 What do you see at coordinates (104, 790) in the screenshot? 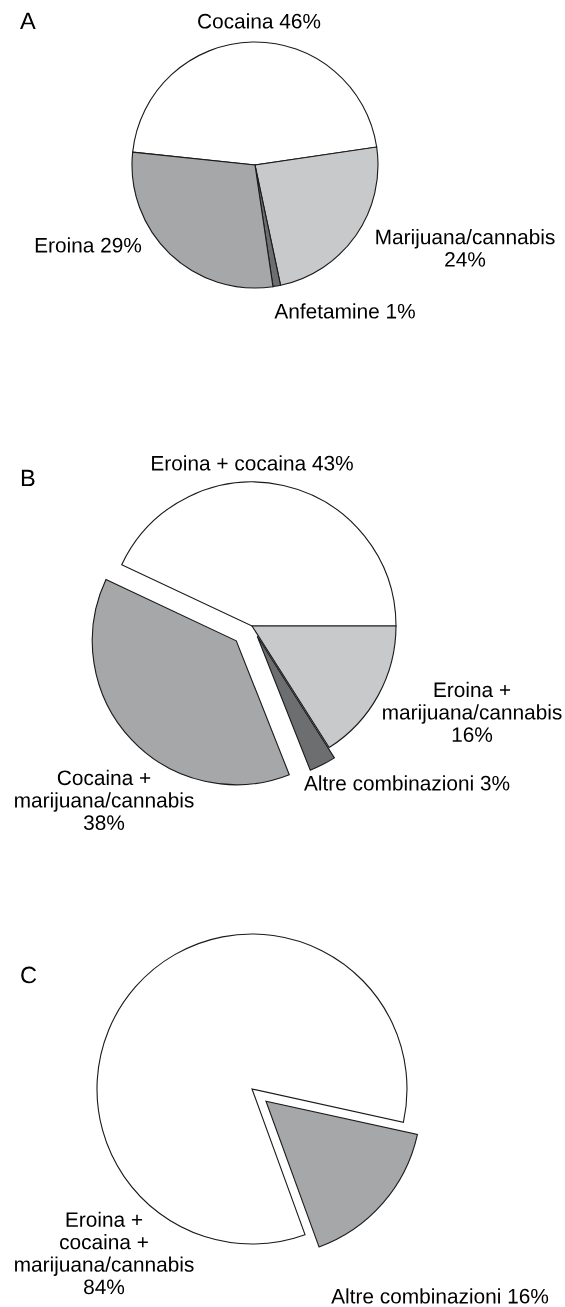
I see `slice-label: Cocaina + marijuana/cannabis` at bounding box center [104, 790].